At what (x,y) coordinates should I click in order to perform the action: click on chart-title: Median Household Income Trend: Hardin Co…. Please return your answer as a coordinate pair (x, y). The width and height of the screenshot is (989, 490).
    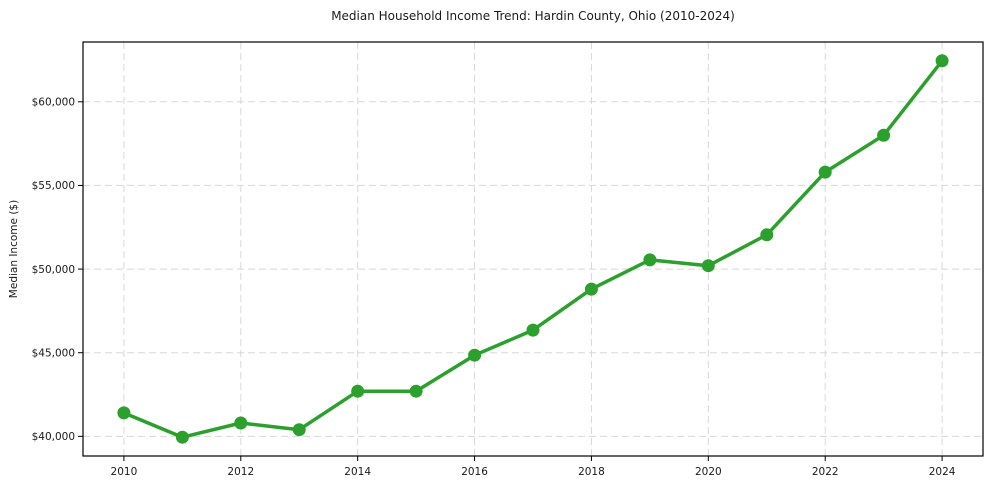
    Looking at the image, I should click on (533, 16).